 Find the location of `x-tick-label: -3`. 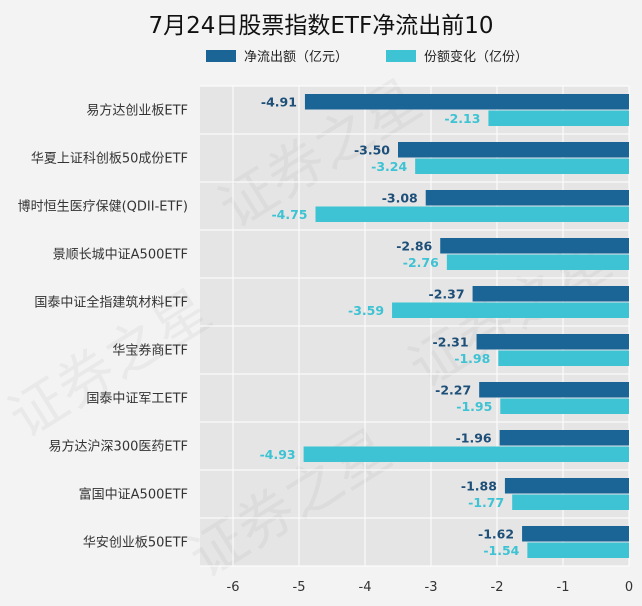

x-tick-label: -3 is located at coordinates (431, 587).